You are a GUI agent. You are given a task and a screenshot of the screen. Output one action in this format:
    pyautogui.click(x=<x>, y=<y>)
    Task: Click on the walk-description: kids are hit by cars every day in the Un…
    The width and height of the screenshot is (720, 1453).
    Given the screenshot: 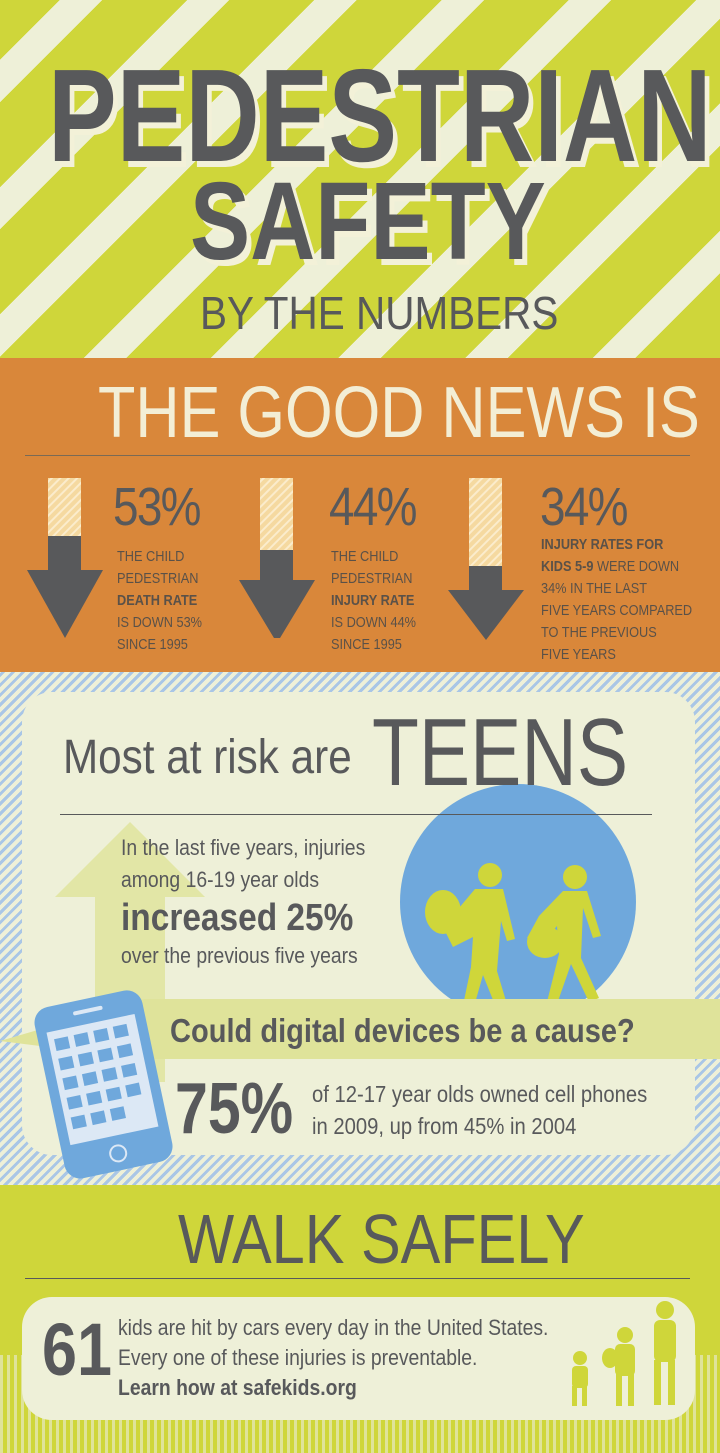 What is the action you would take?
    pyautogui.click(x=333, y=1358)
    